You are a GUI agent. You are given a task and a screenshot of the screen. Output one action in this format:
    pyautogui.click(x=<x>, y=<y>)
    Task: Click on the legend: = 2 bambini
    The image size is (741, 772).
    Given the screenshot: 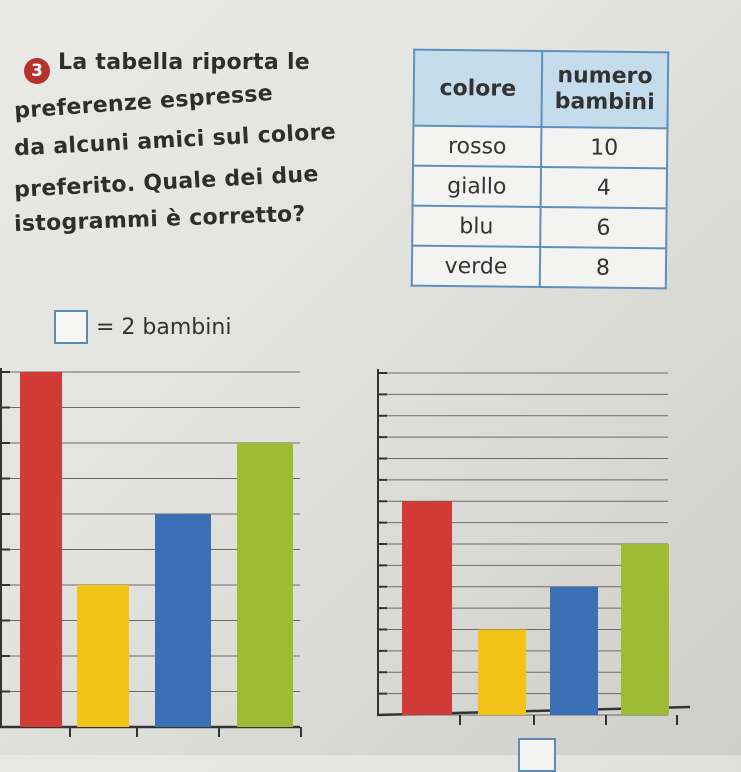 What is the action you would take?
    pyautogui.click(x=142, y=327)
    